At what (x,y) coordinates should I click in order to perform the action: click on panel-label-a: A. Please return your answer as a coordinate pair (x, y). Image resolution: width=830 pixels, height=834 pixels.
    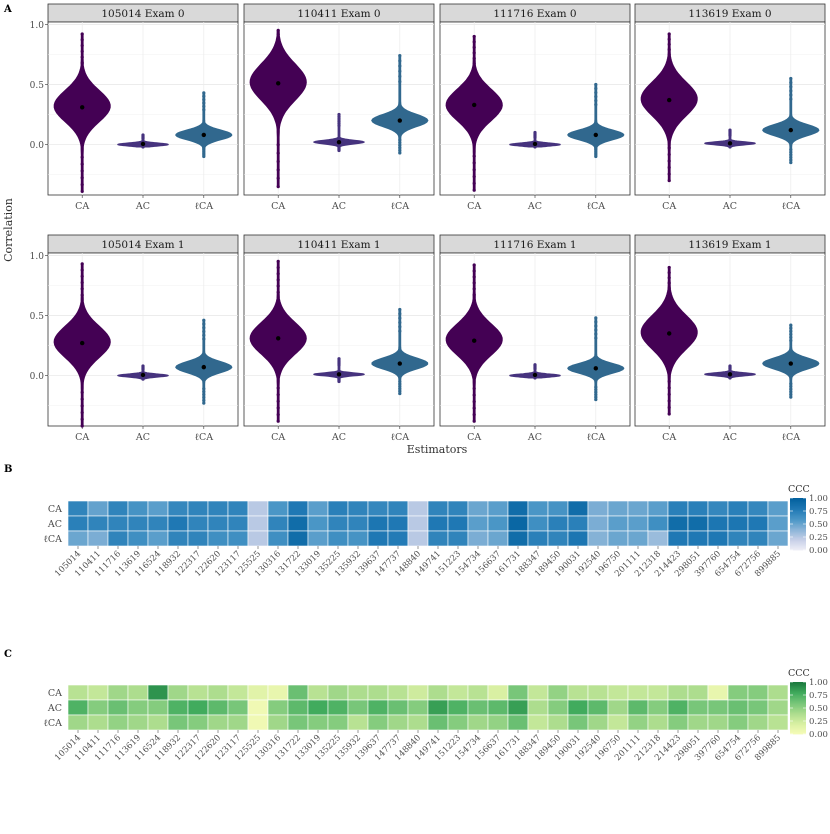
    Looking at the image, I should click on (7, 9).